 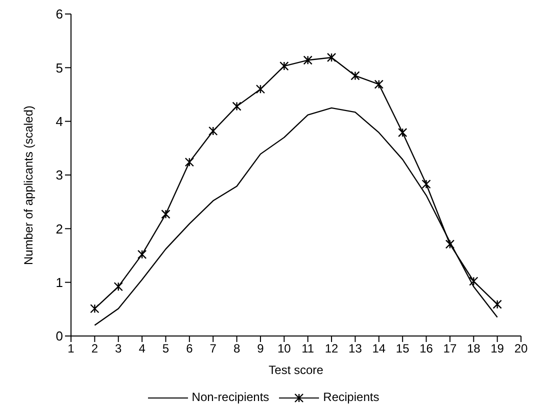 I want to click on x-tick-label: 6, so click(x=190, y=349).